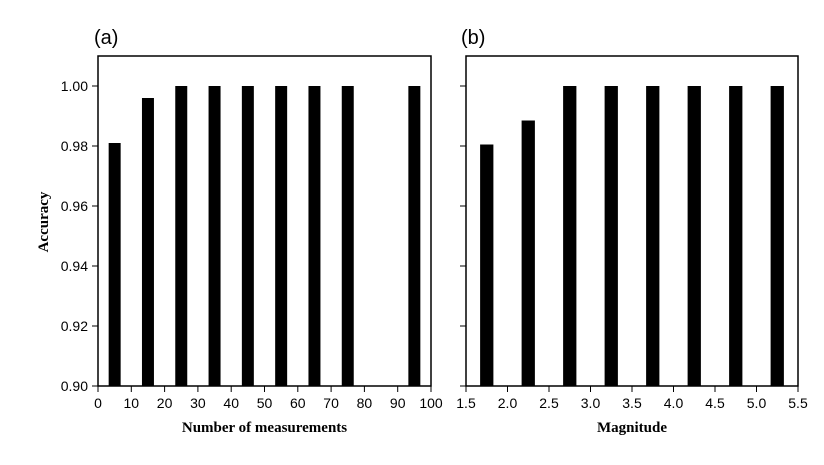  Describe the element at coordinates (298, 403) in the screenshot. I see `panel-a-x-tick-label-6: 60` at that location.